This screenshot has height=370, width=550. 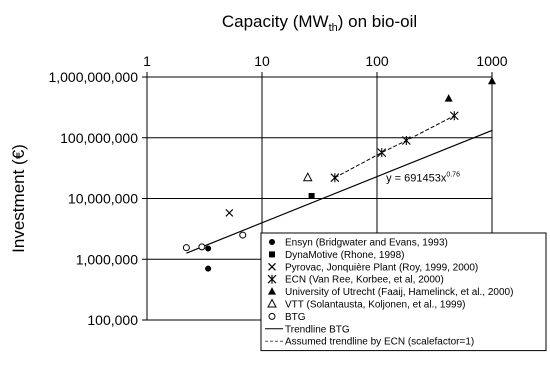 What do you see at coordinates (229, 212) in the screenshot?
I see `point-pyrovac-jonqui-re-plant-` at bounding box center [229, 212].